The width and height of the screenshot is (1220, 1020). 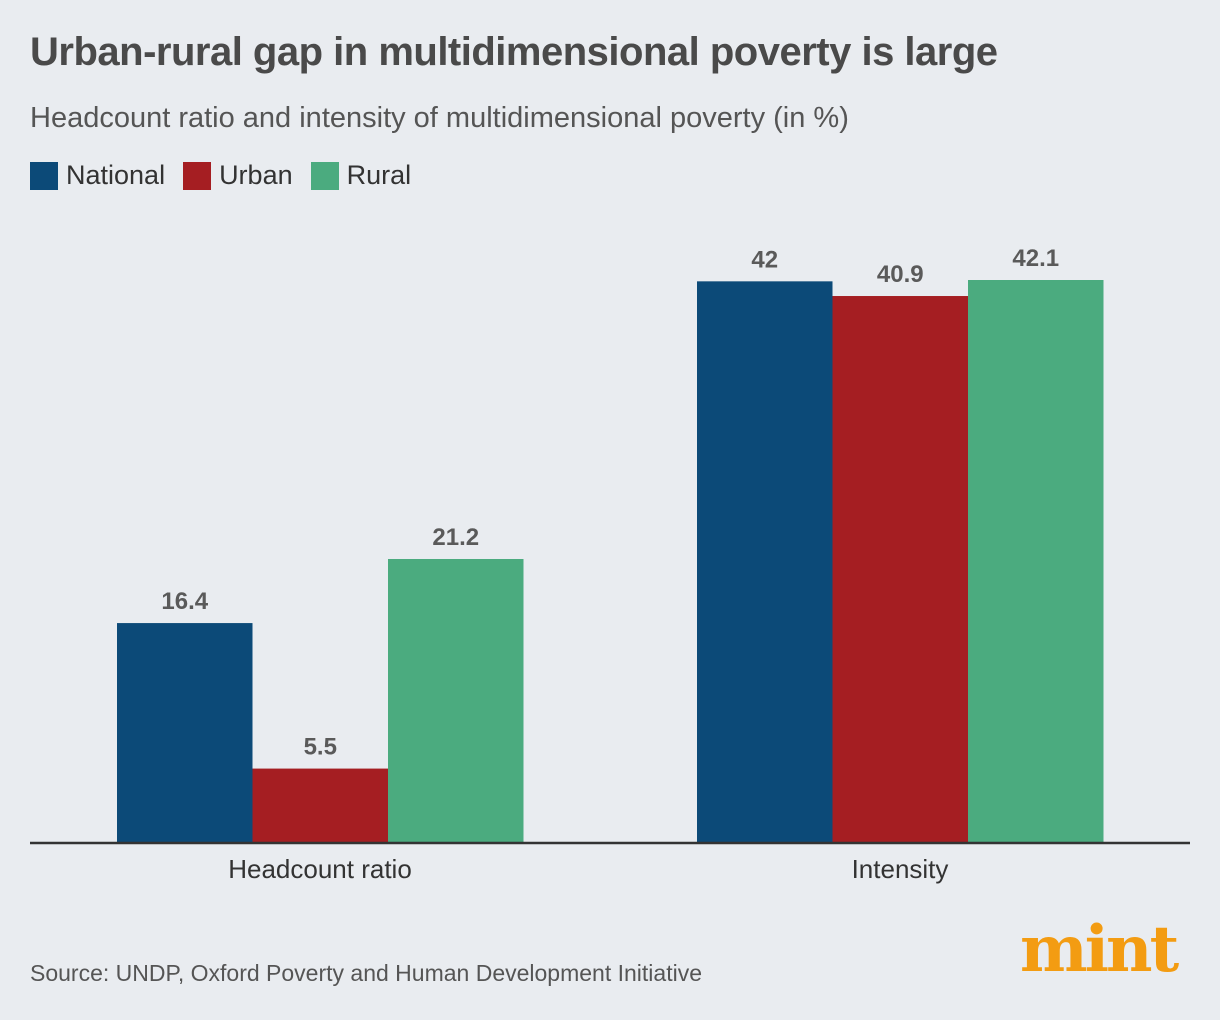 I want to click on bar-value-label: 40.9, so click(x=900, y=274).